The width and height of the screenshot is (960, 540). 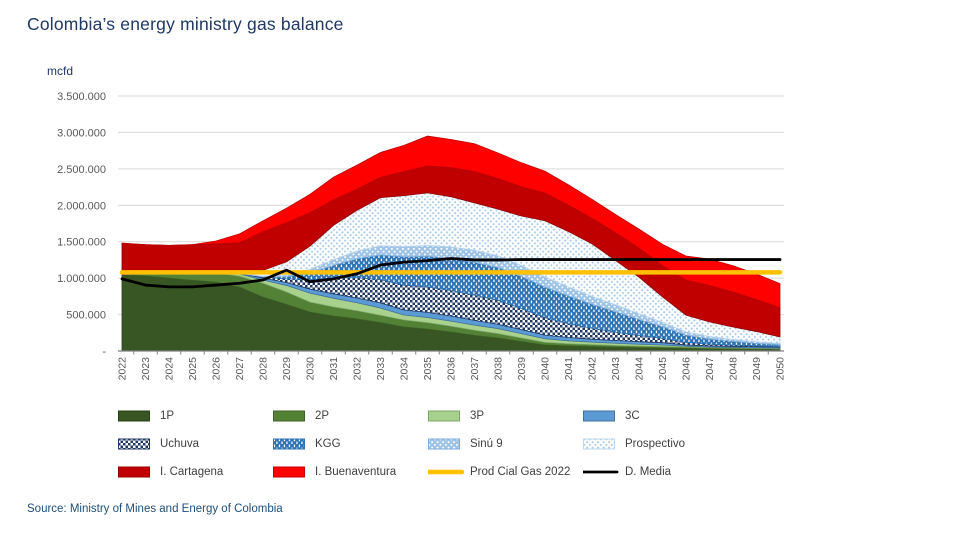 What do you see at coordinates (185, 24) in the screenshot?
I see `chart-title: Colombia’s energy ministry gas balance` at bounding box center [185, 24].